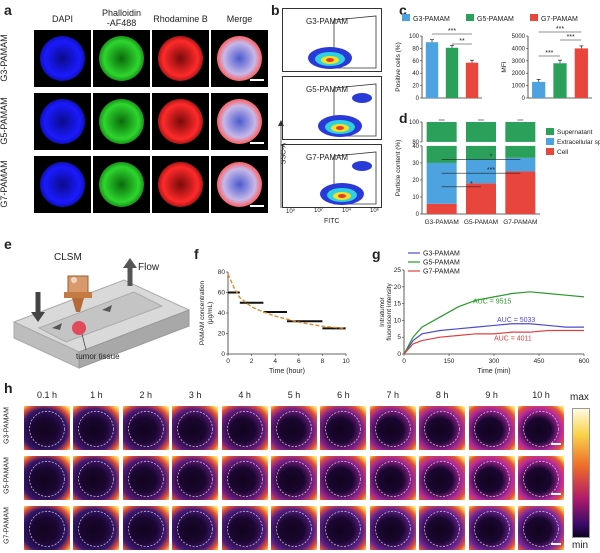  What do you see at coordinates (8, 10) in the screenshot?
I see `panel-a-label: a` at bounding box center [8, 10].